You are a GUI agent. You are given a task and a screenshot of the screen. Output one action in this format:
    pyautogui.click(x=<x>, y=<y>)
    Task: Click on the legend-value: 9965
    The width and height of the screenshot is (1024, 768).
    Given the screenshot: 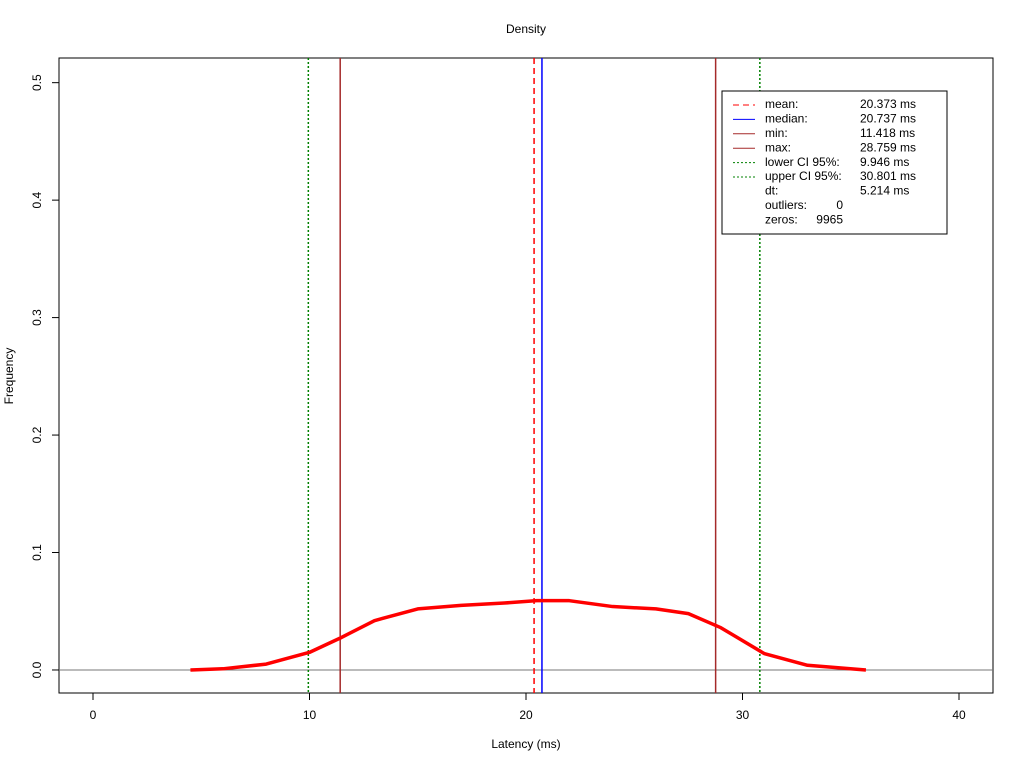 What is the action you would take?
    pyautogui.click(x=829, y=219)
    